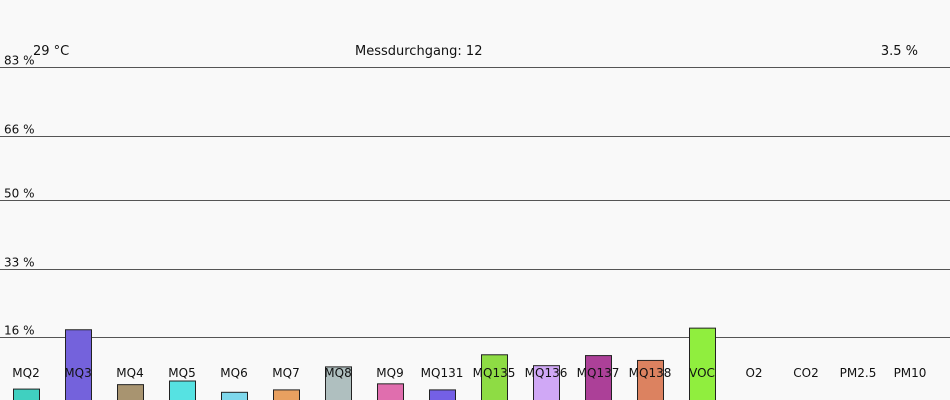 The image size is (950, 400). What do you see at coordinates (19, 263) in the screenshot?
I see `y-tick-label: 33 %` at bounding box center [19, 263].